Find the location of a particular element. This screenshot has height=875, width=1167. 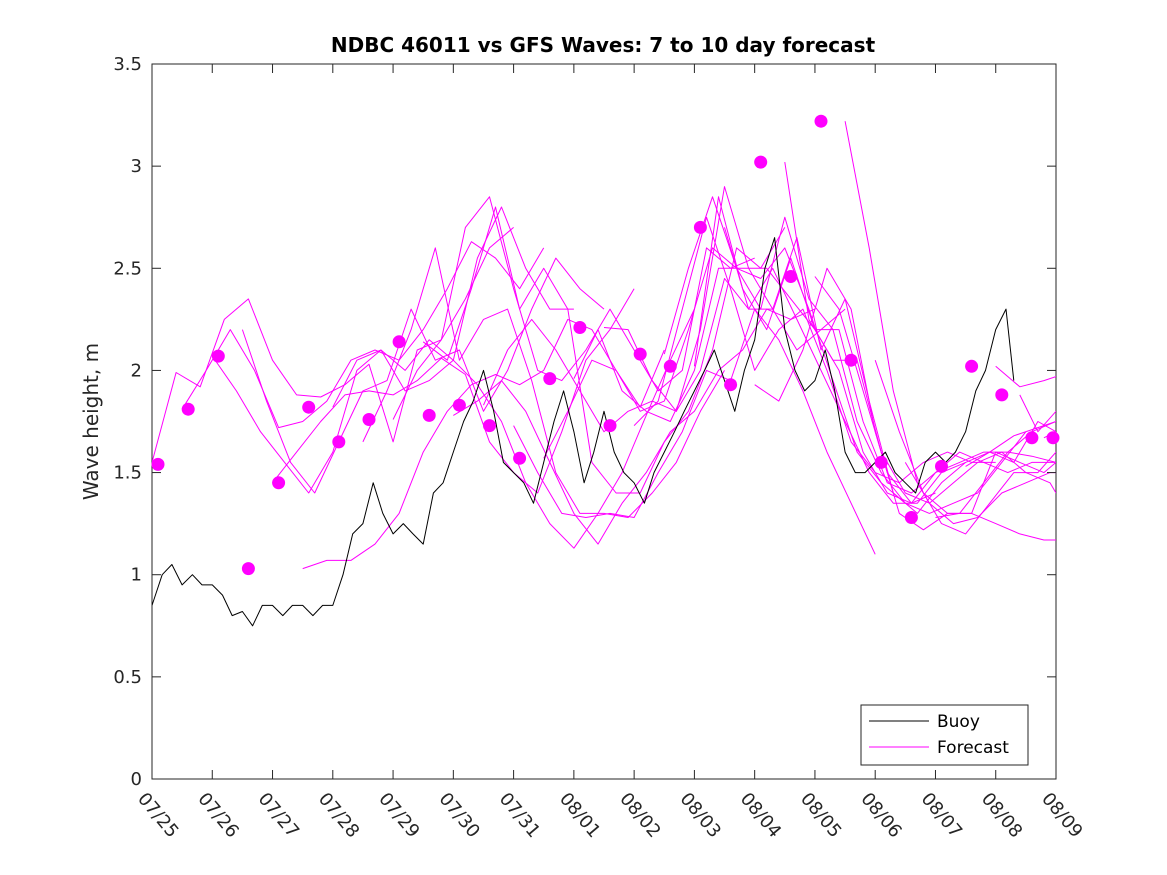

legend-buoy-label: Buoy is located at coordinates (958, 722).